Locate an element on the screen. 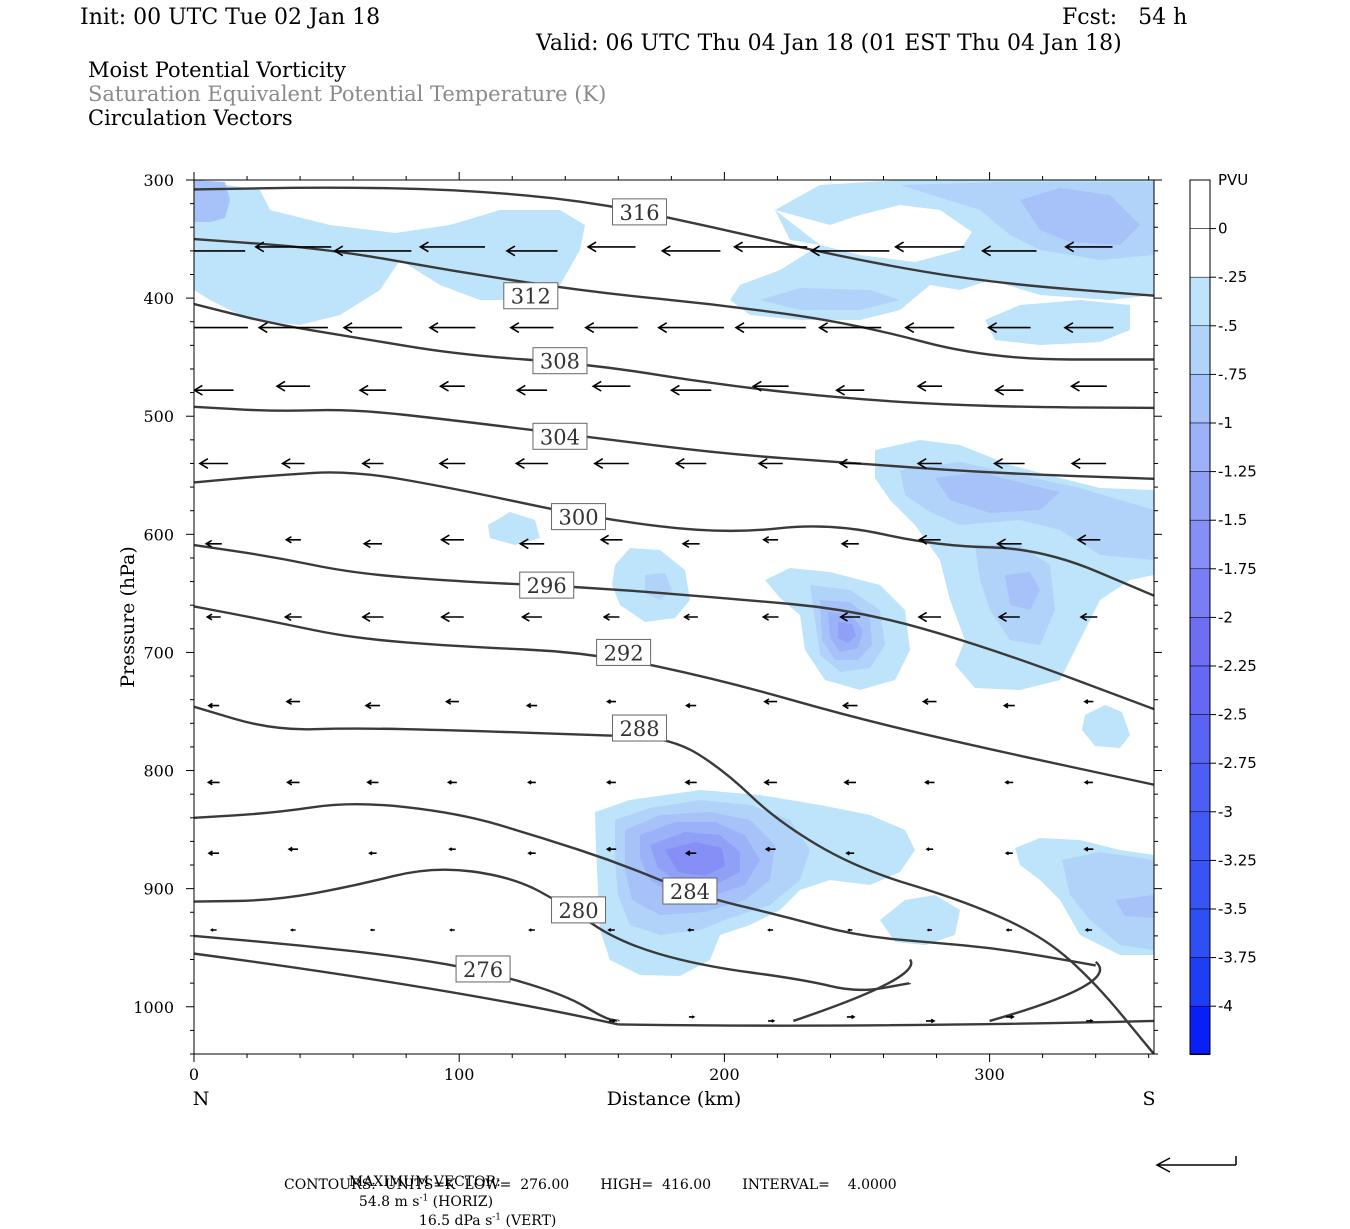  contour-label-304: 304 is located at coordinates (560, 436).